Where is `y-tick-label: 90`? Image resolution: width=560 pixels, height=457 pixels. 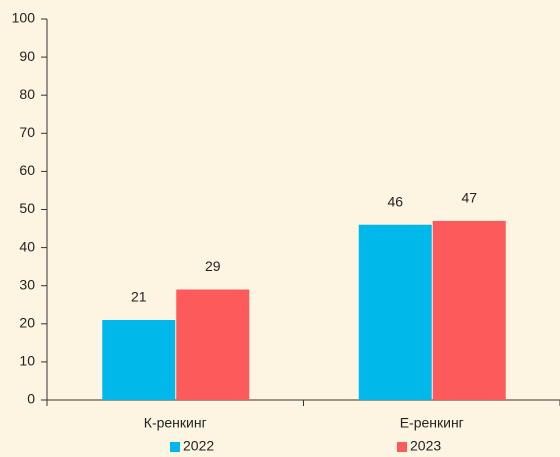 y-tick-label: 90 is located at coordinates (27, 56).